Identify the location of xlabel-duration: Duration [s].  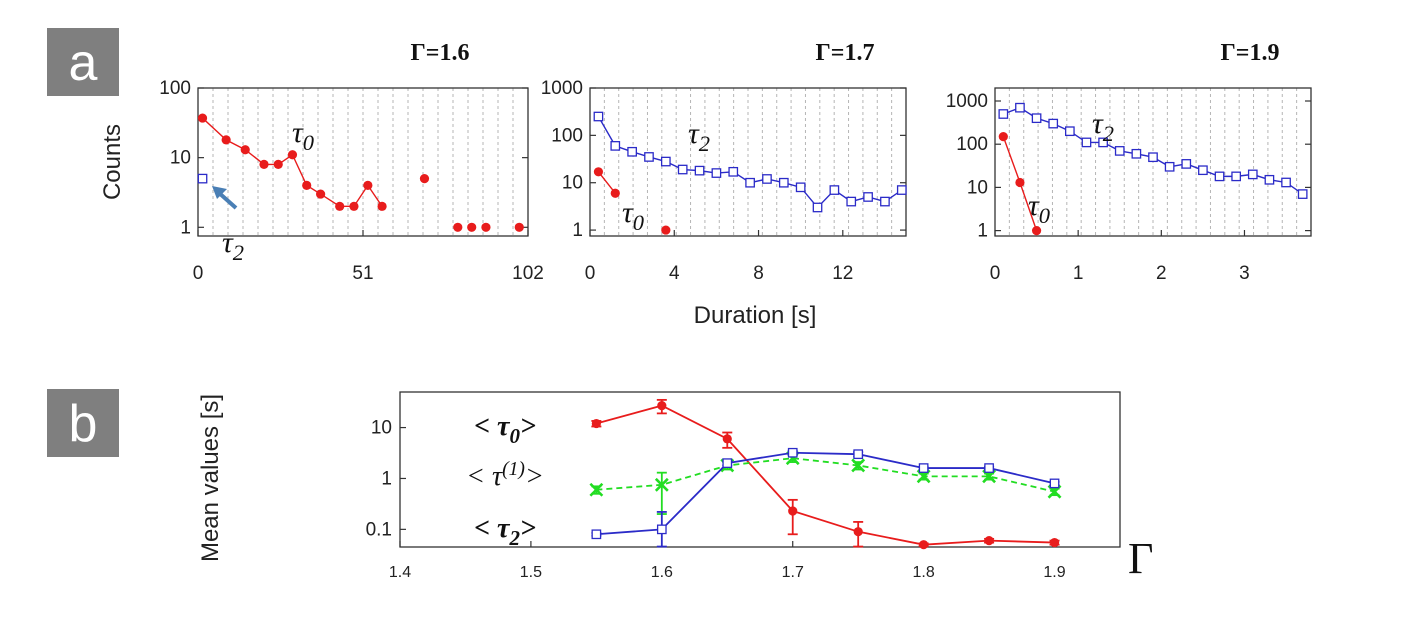
(755, 315).